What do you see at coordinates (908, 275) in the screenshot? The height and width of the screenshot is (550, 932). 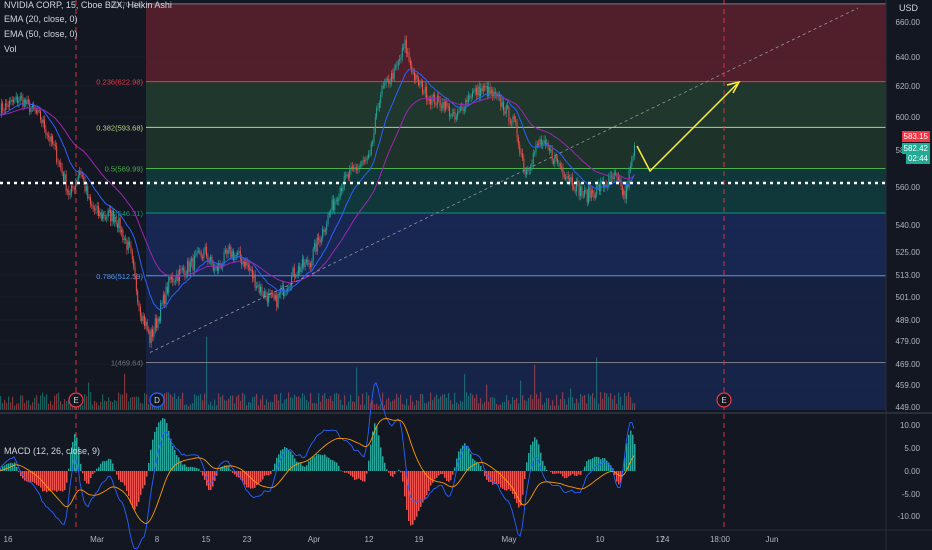 I see `price-axis-tick: 513.00` at bounding box center [908, 275].